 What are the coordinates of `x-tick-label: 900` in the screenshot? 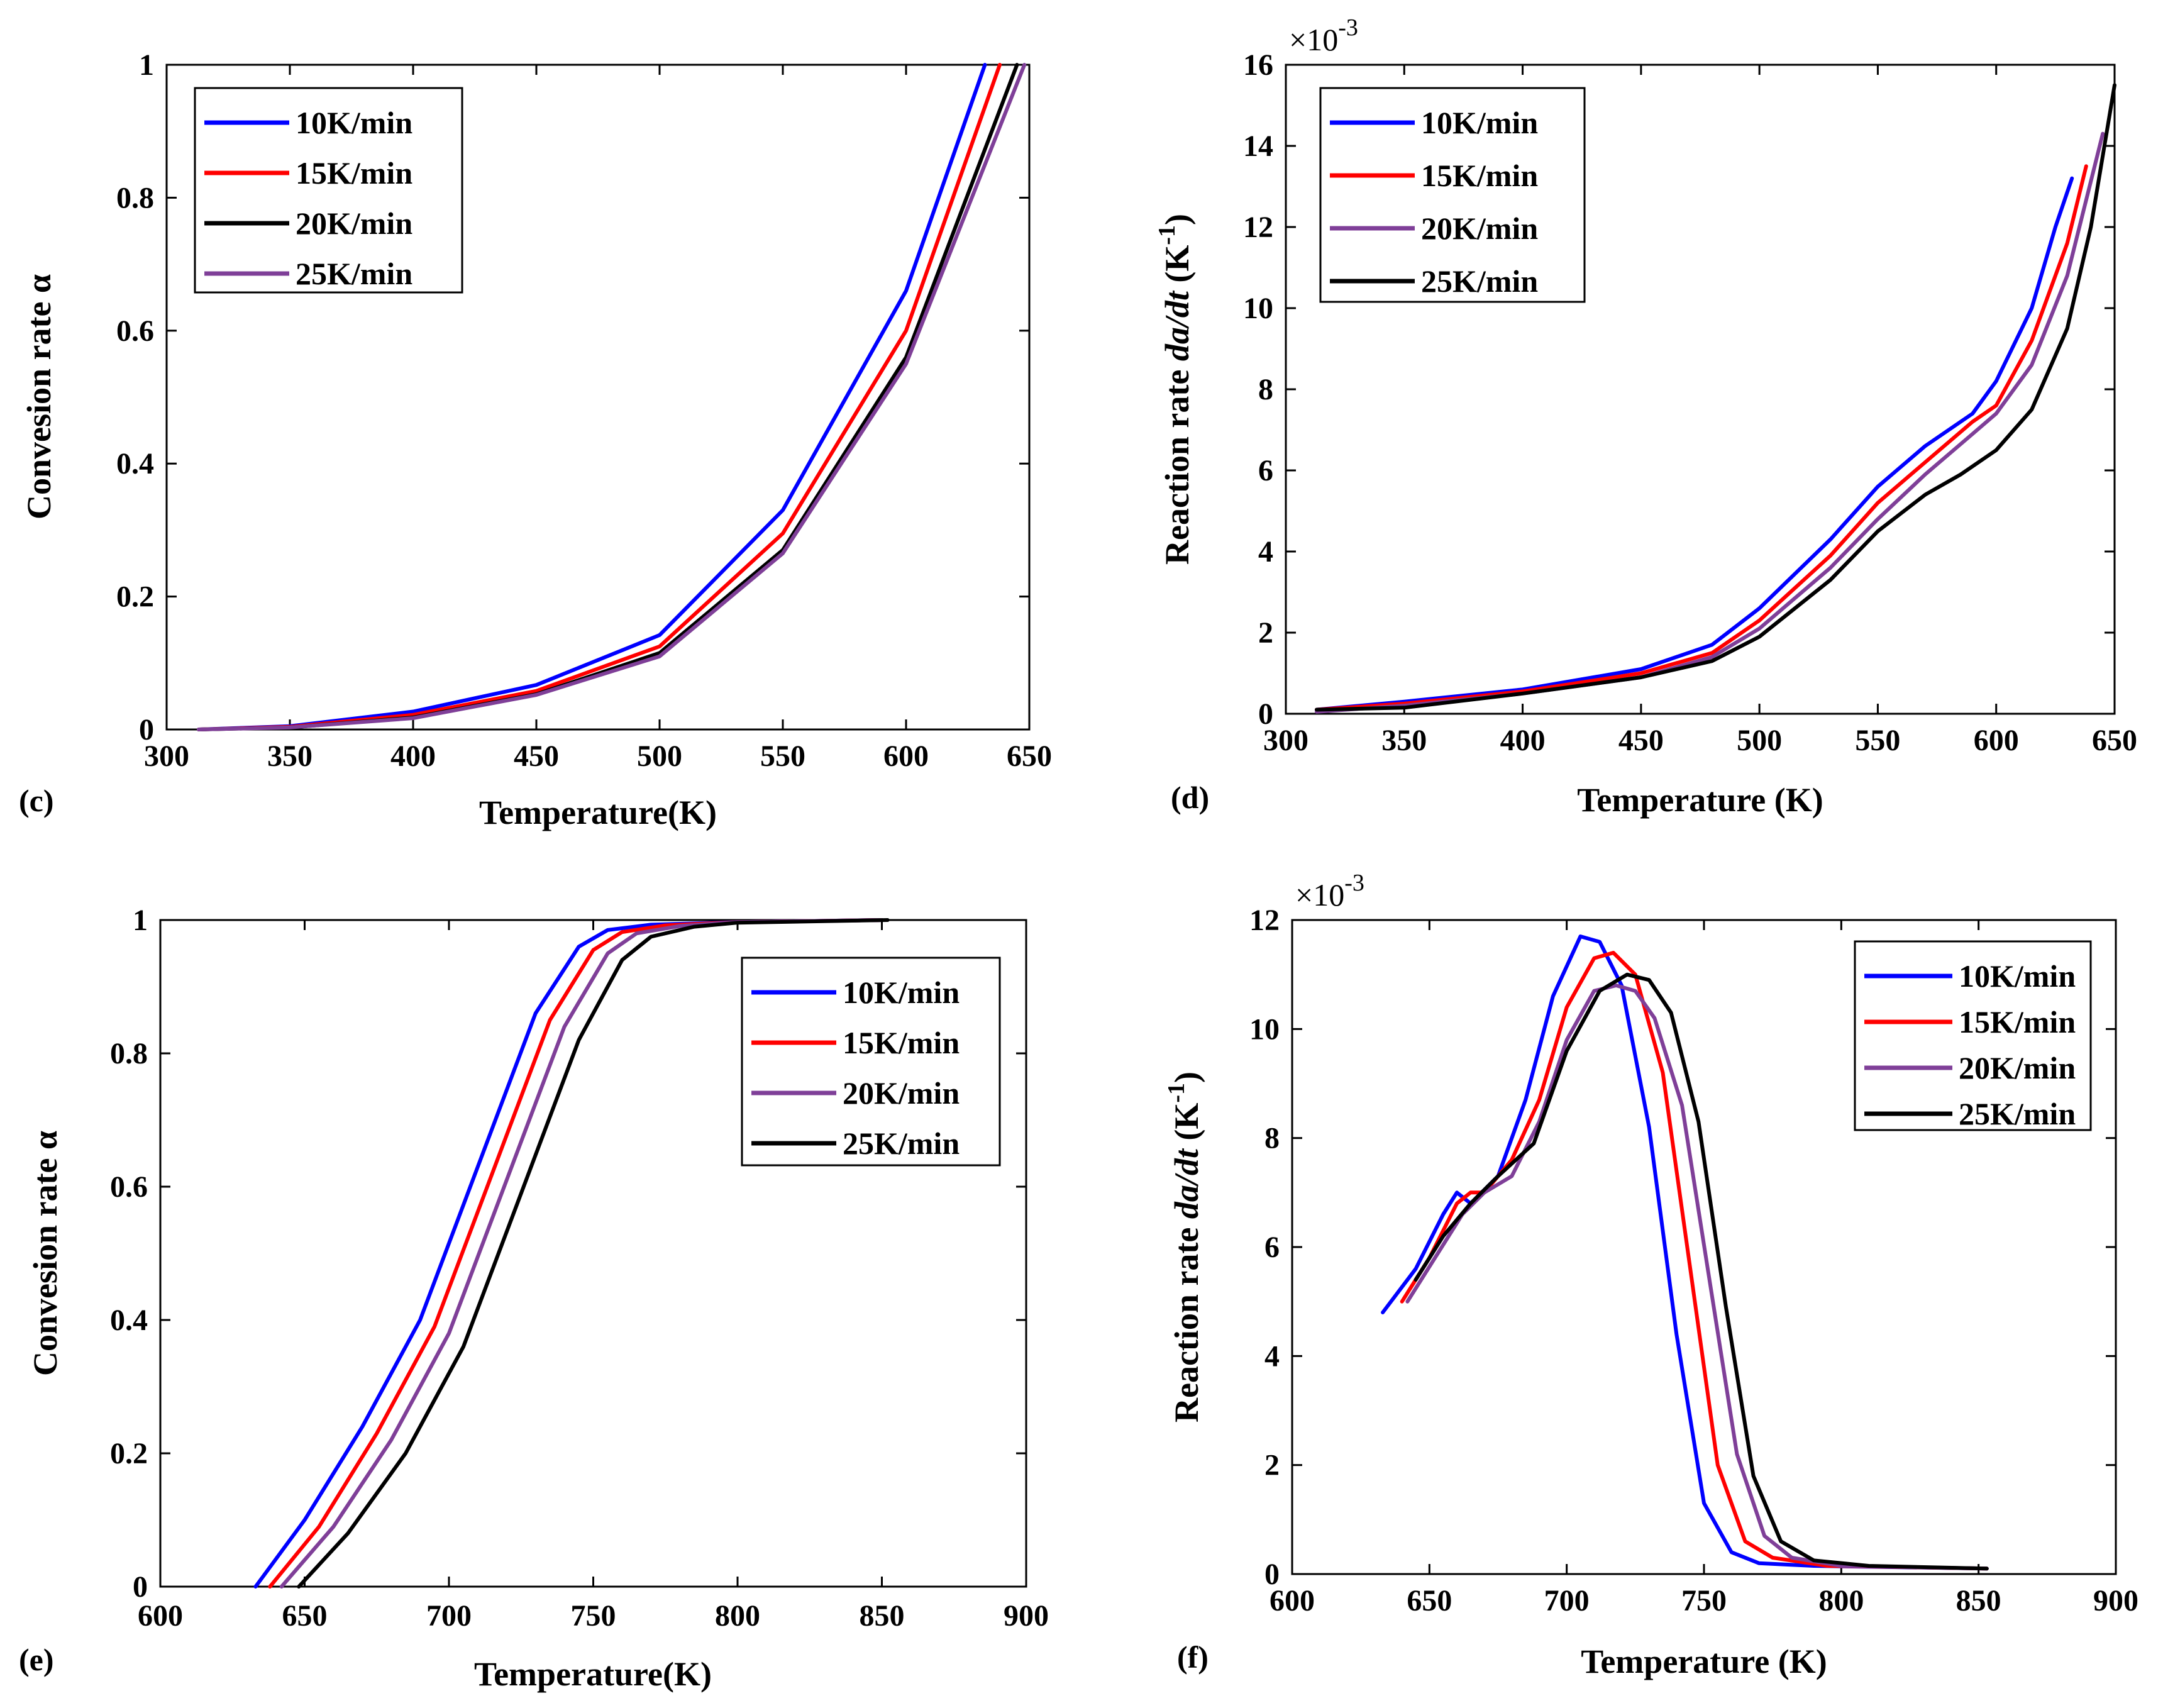 It's located at (1026, 1616).